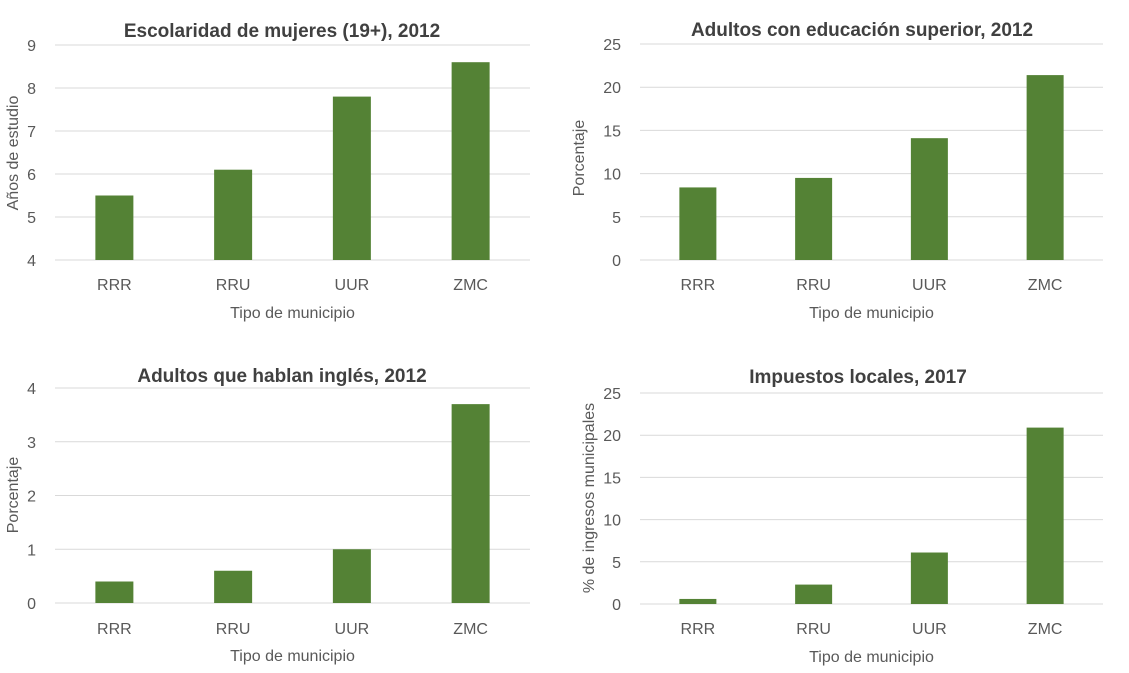  What do you see at coordinates (282, 31) in the screenshot?
I see `chart-title: Escolaridad de mujeres (19+), 2012` at bounding box center [282, 31].